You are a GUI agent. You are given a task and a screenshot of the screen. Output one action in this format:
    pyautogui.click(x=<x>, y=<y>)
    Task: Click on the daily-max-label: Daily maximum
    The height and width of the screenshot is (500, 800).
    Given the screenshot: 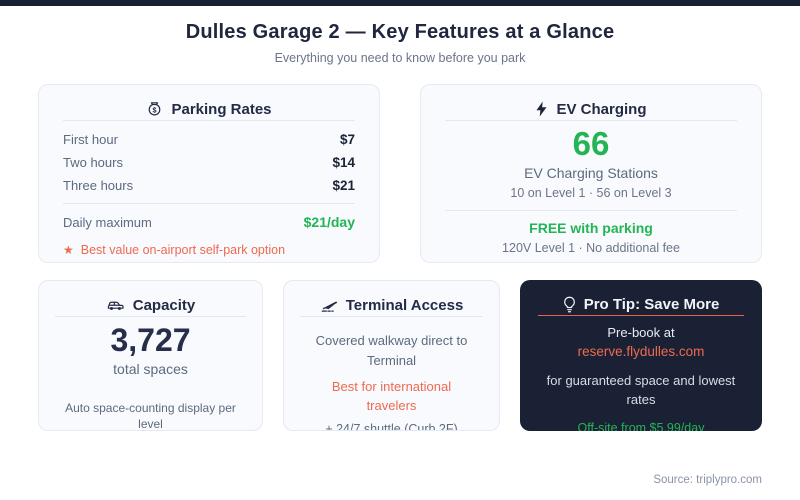 What is the action you would take?
    pyautogui.click(x=107, y=222)
    